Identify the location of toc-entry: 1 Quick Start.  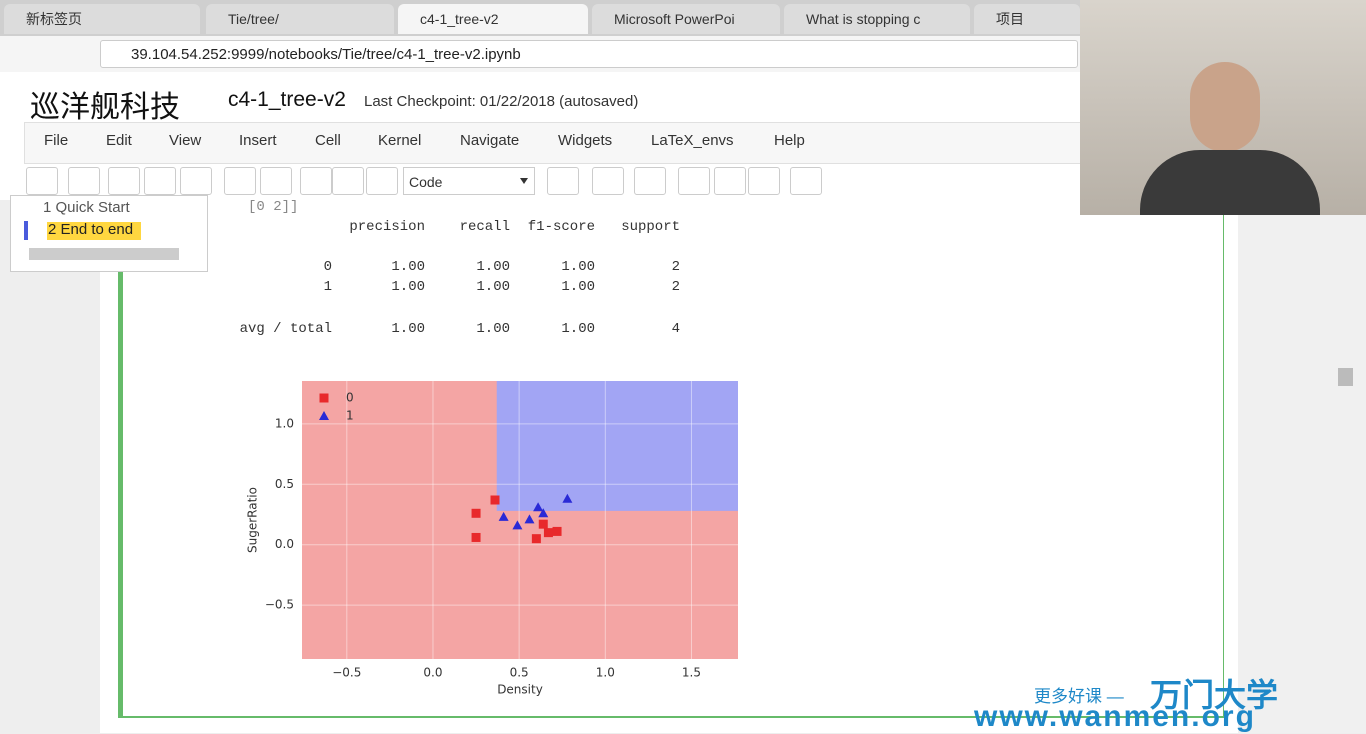
(86, 207).